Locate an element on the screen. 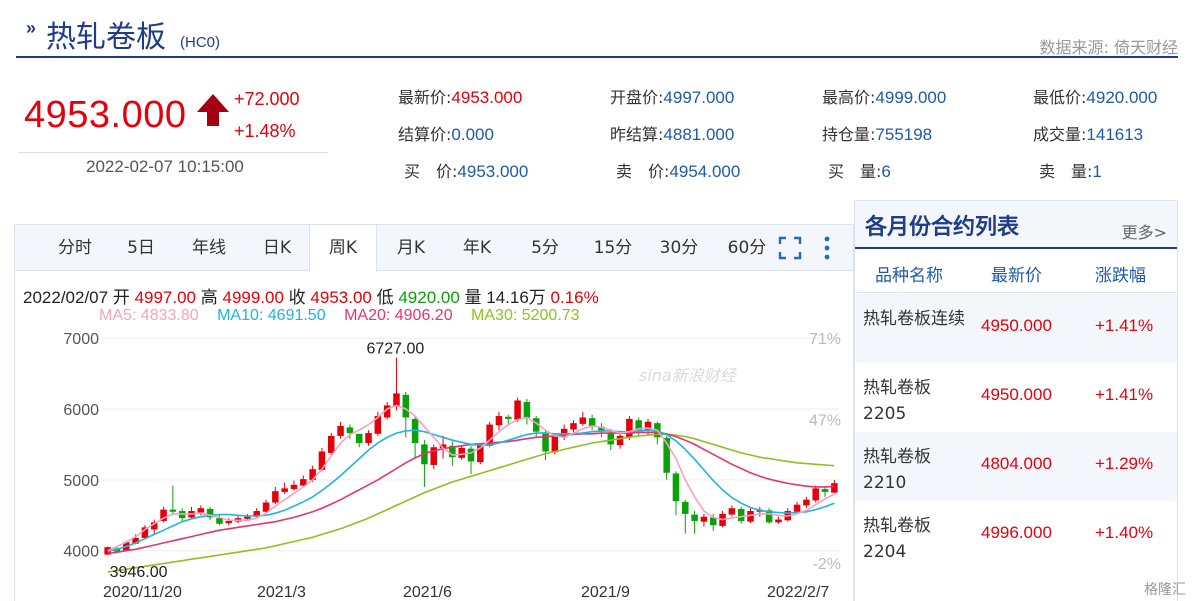  info-open-label: 开 is located at coordinates (121, 297).